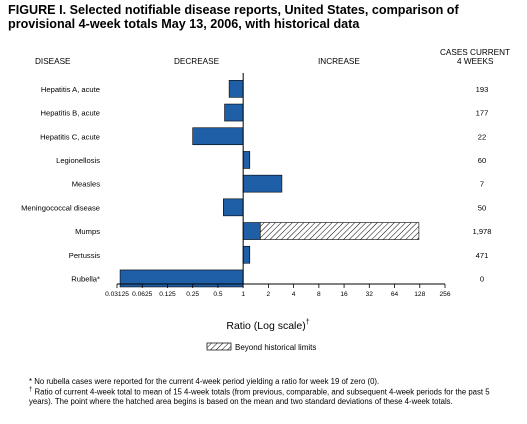 This screenshot has width=527, height=424. I want to click on x-tick-label: 0.0625, so click(142, 294).